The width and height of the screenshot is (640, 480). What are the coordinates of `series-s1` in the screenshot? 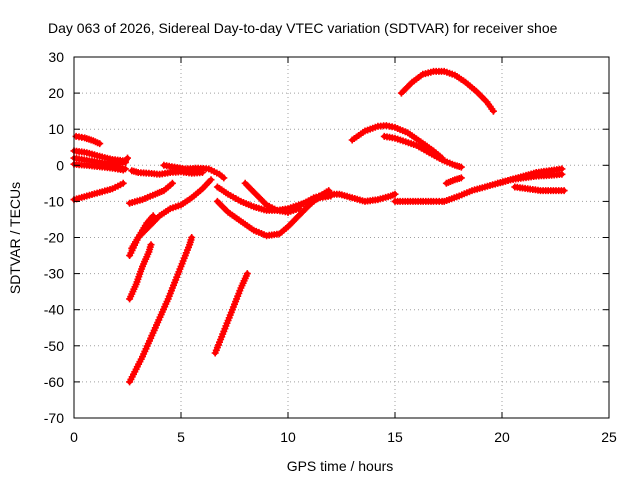 It's located at (88, 140).